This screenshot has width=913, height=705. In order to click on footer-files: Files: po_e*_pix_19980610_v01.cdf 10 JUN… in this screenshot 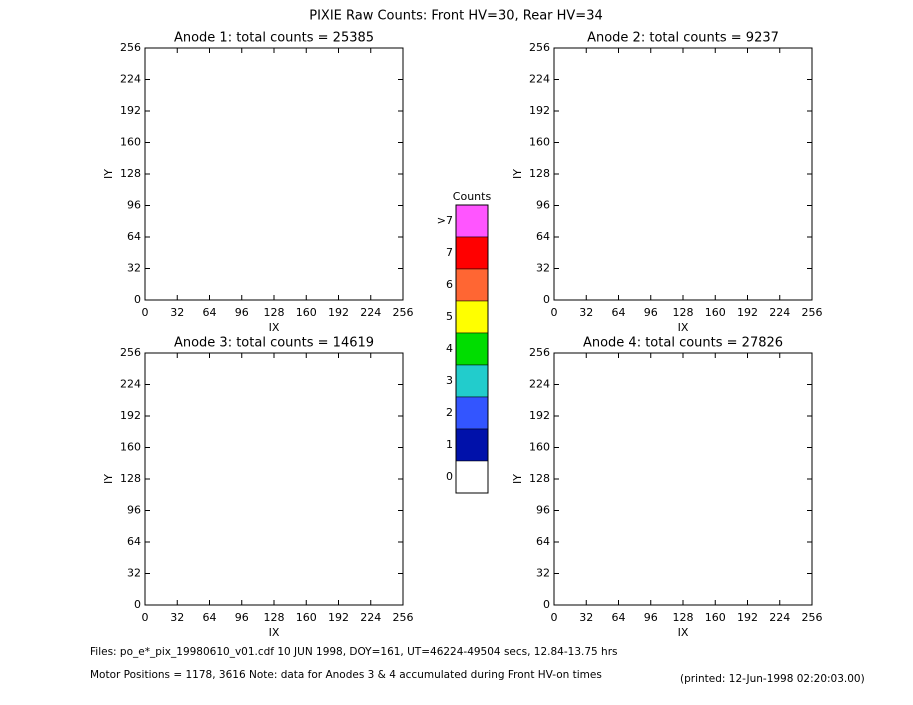, I will do `click(353, 652)`.